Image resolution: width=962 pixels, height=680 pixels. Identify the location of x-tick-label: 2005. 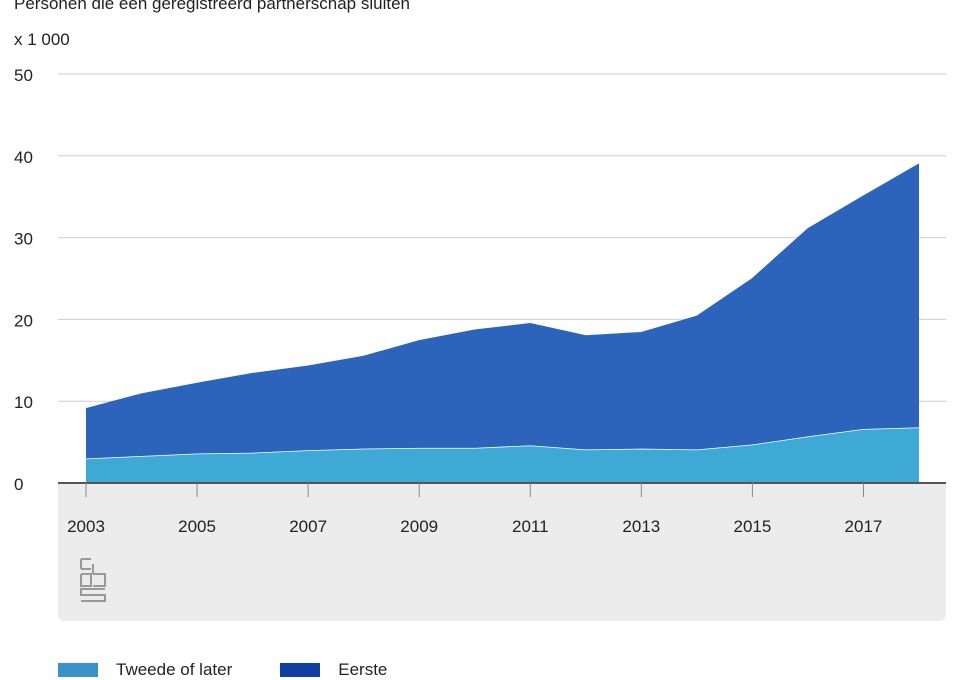
(197, 526).